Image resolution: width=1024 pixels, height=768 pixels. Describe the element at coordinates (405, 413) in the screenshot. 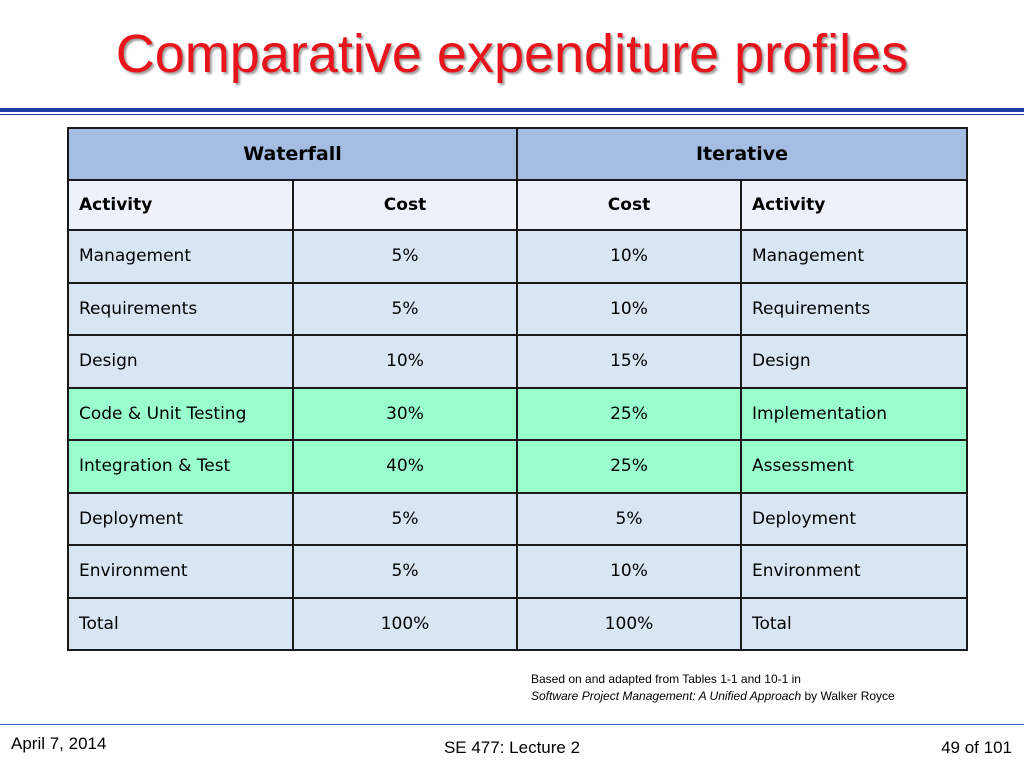

I see `cell-waterfall-cost: 30%` at that location.